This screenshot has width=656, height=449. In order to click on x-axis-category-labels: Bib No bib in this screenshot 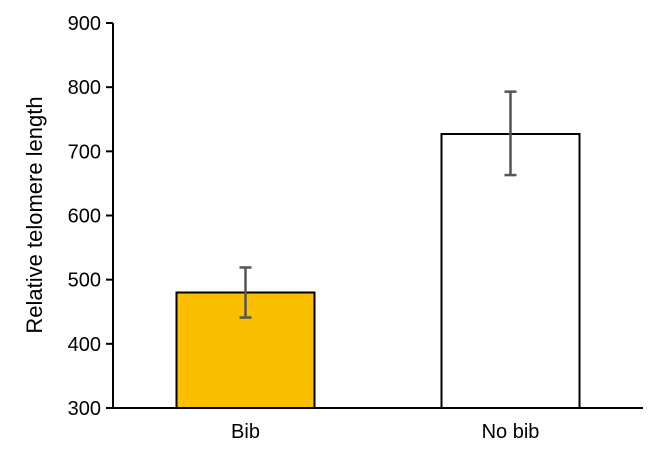, I will do `click(385, 432)`.